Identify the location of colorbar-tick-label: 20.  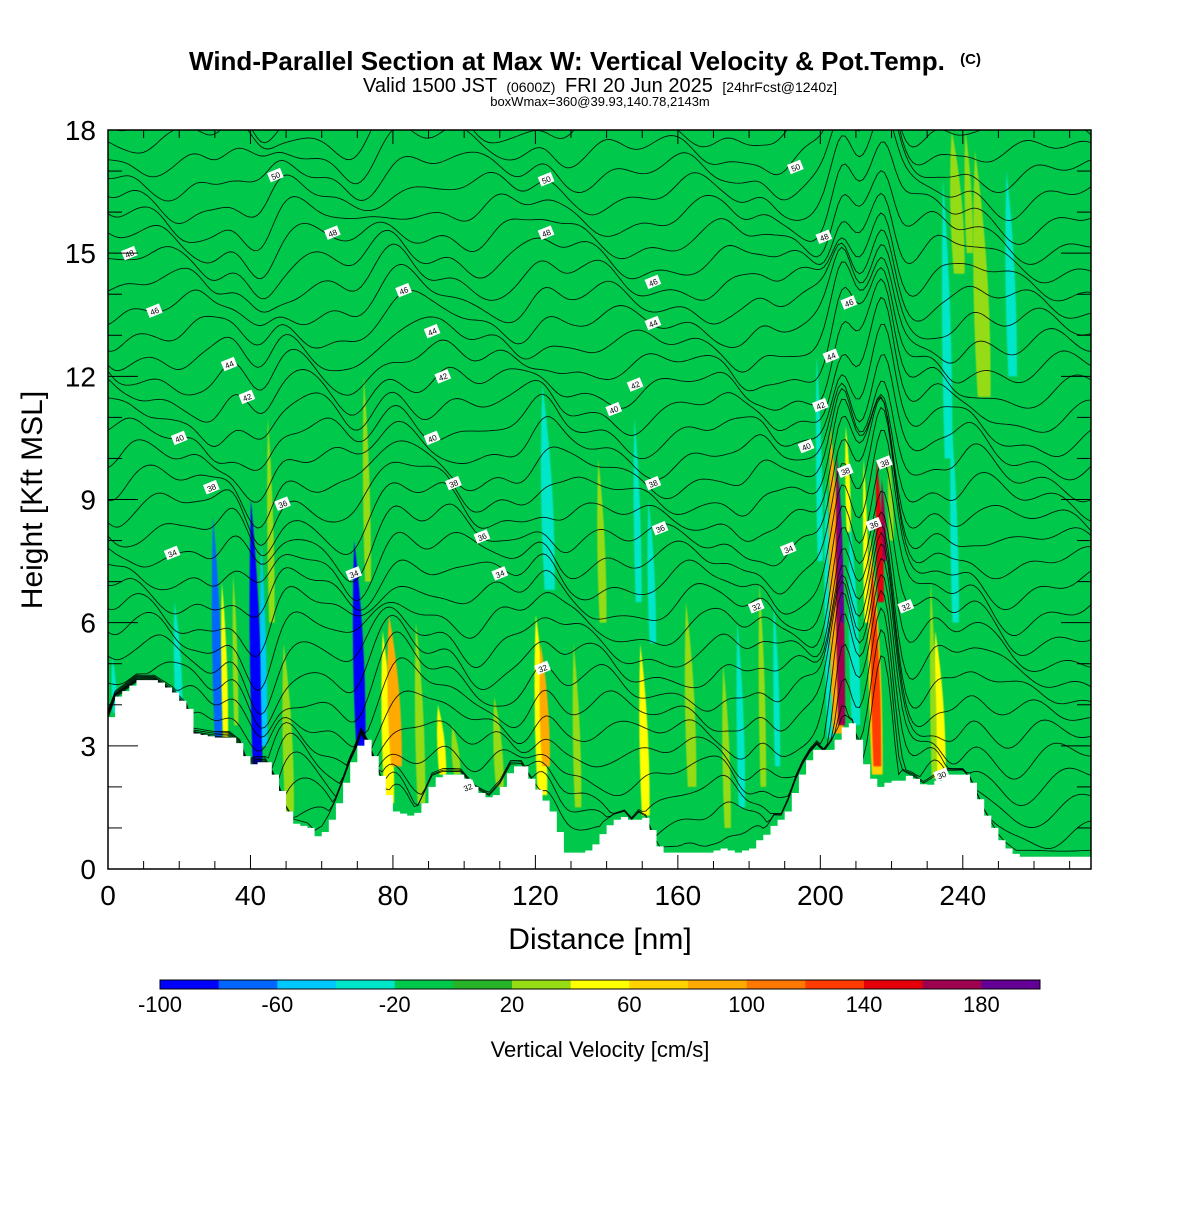
(512, 1004).